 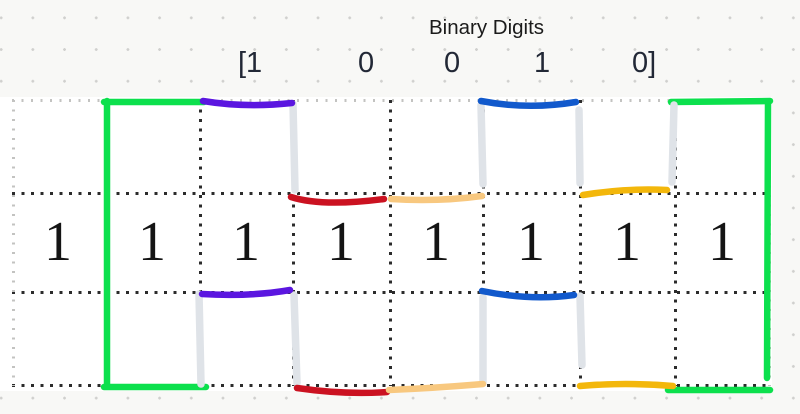 What do you see at coordinates (528, 294) in the screenshot?
I see `stroke-digit4-high-bottom` at bounding box center [528, 294].